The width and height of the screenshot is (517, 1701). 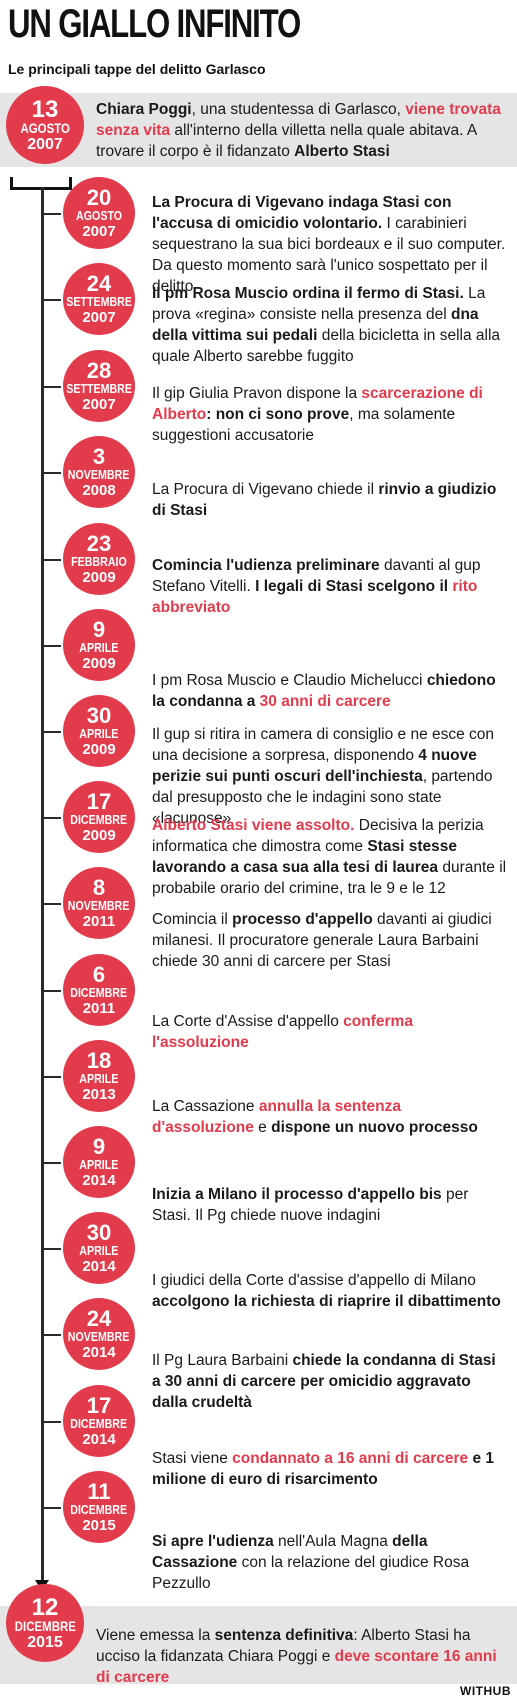 I want to click on date-day: 8, so click(x=99, y=887).